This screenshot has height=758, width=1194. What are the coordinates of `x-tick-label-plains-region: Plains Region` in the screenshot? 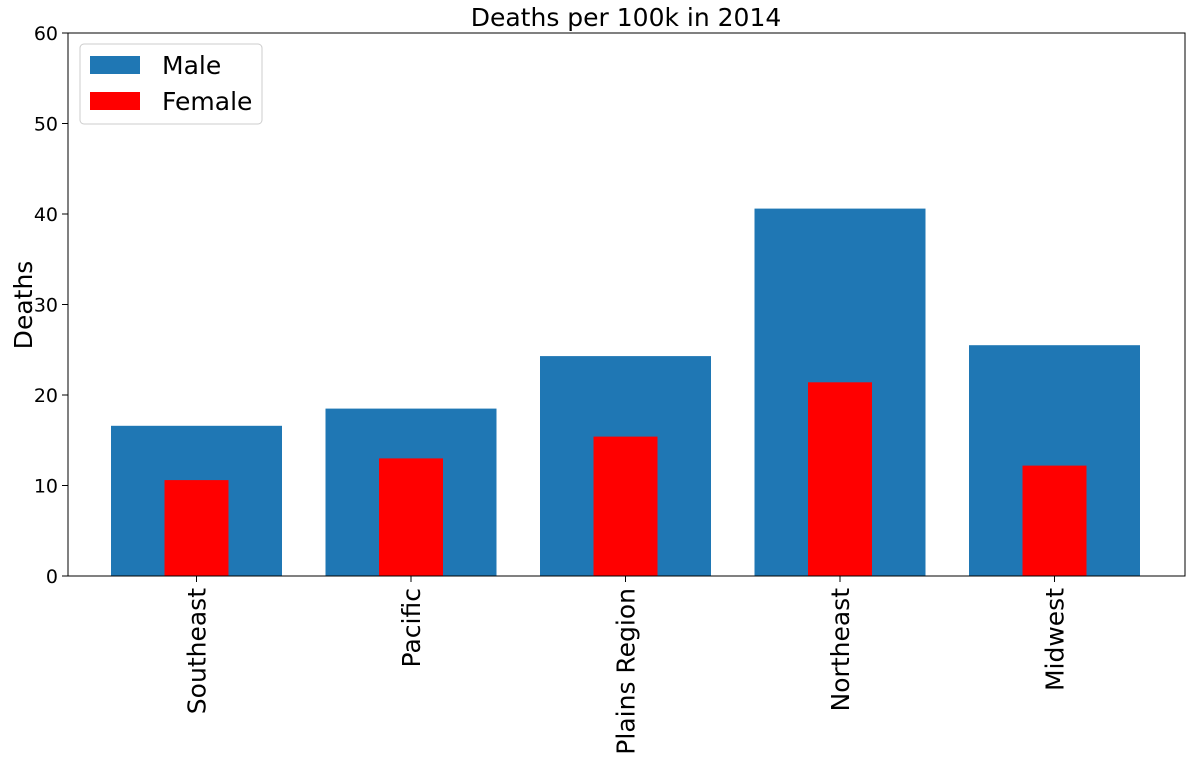 It's located at (626, 671).